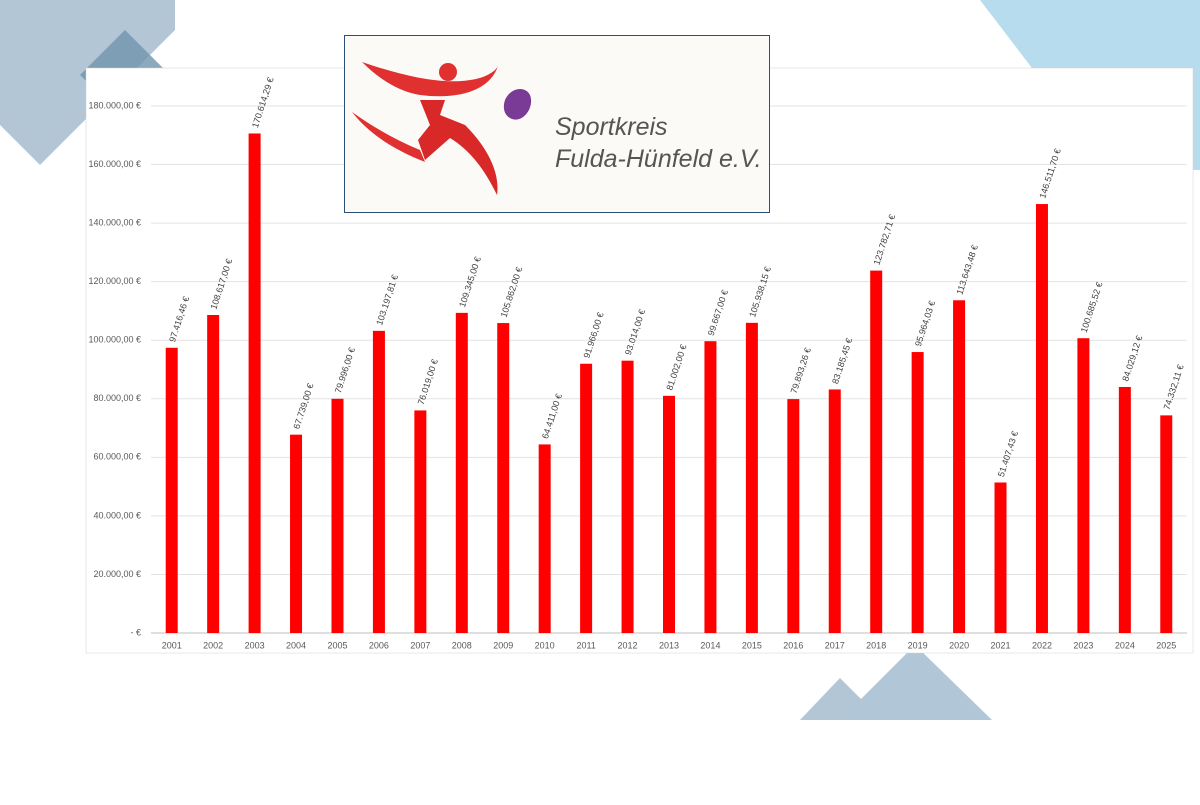 This screenshot has height=805, width=1200. I want to click on x-tick-label: 2025, so click(1166, 645).